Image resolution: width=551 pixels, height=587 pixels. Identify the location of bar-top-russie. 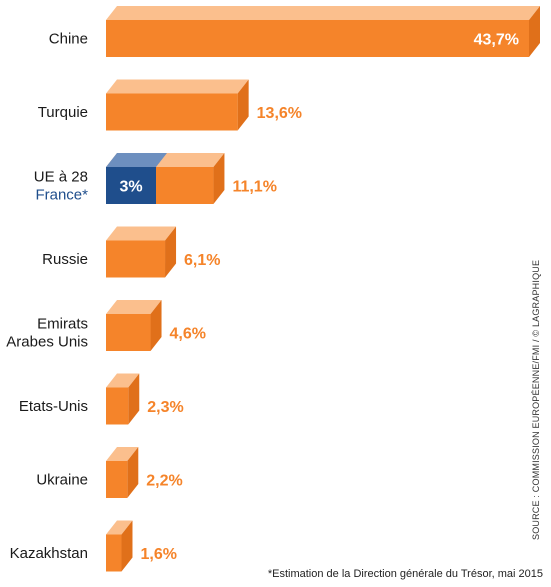
(141, 233).